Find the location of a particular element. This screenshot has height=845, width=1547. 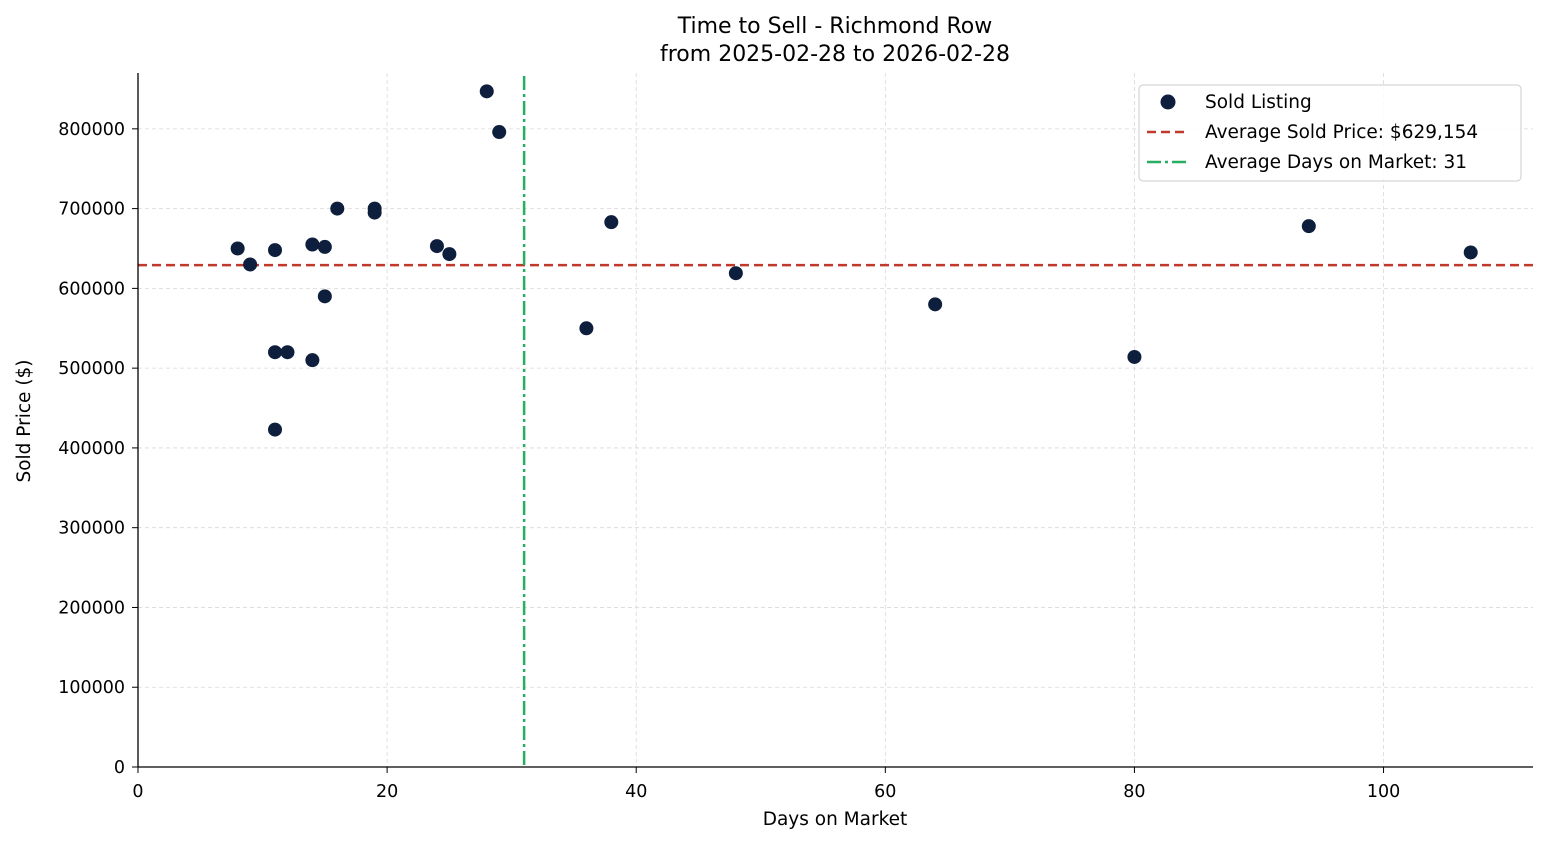

legend-box is located at coordinates (1330, 133).